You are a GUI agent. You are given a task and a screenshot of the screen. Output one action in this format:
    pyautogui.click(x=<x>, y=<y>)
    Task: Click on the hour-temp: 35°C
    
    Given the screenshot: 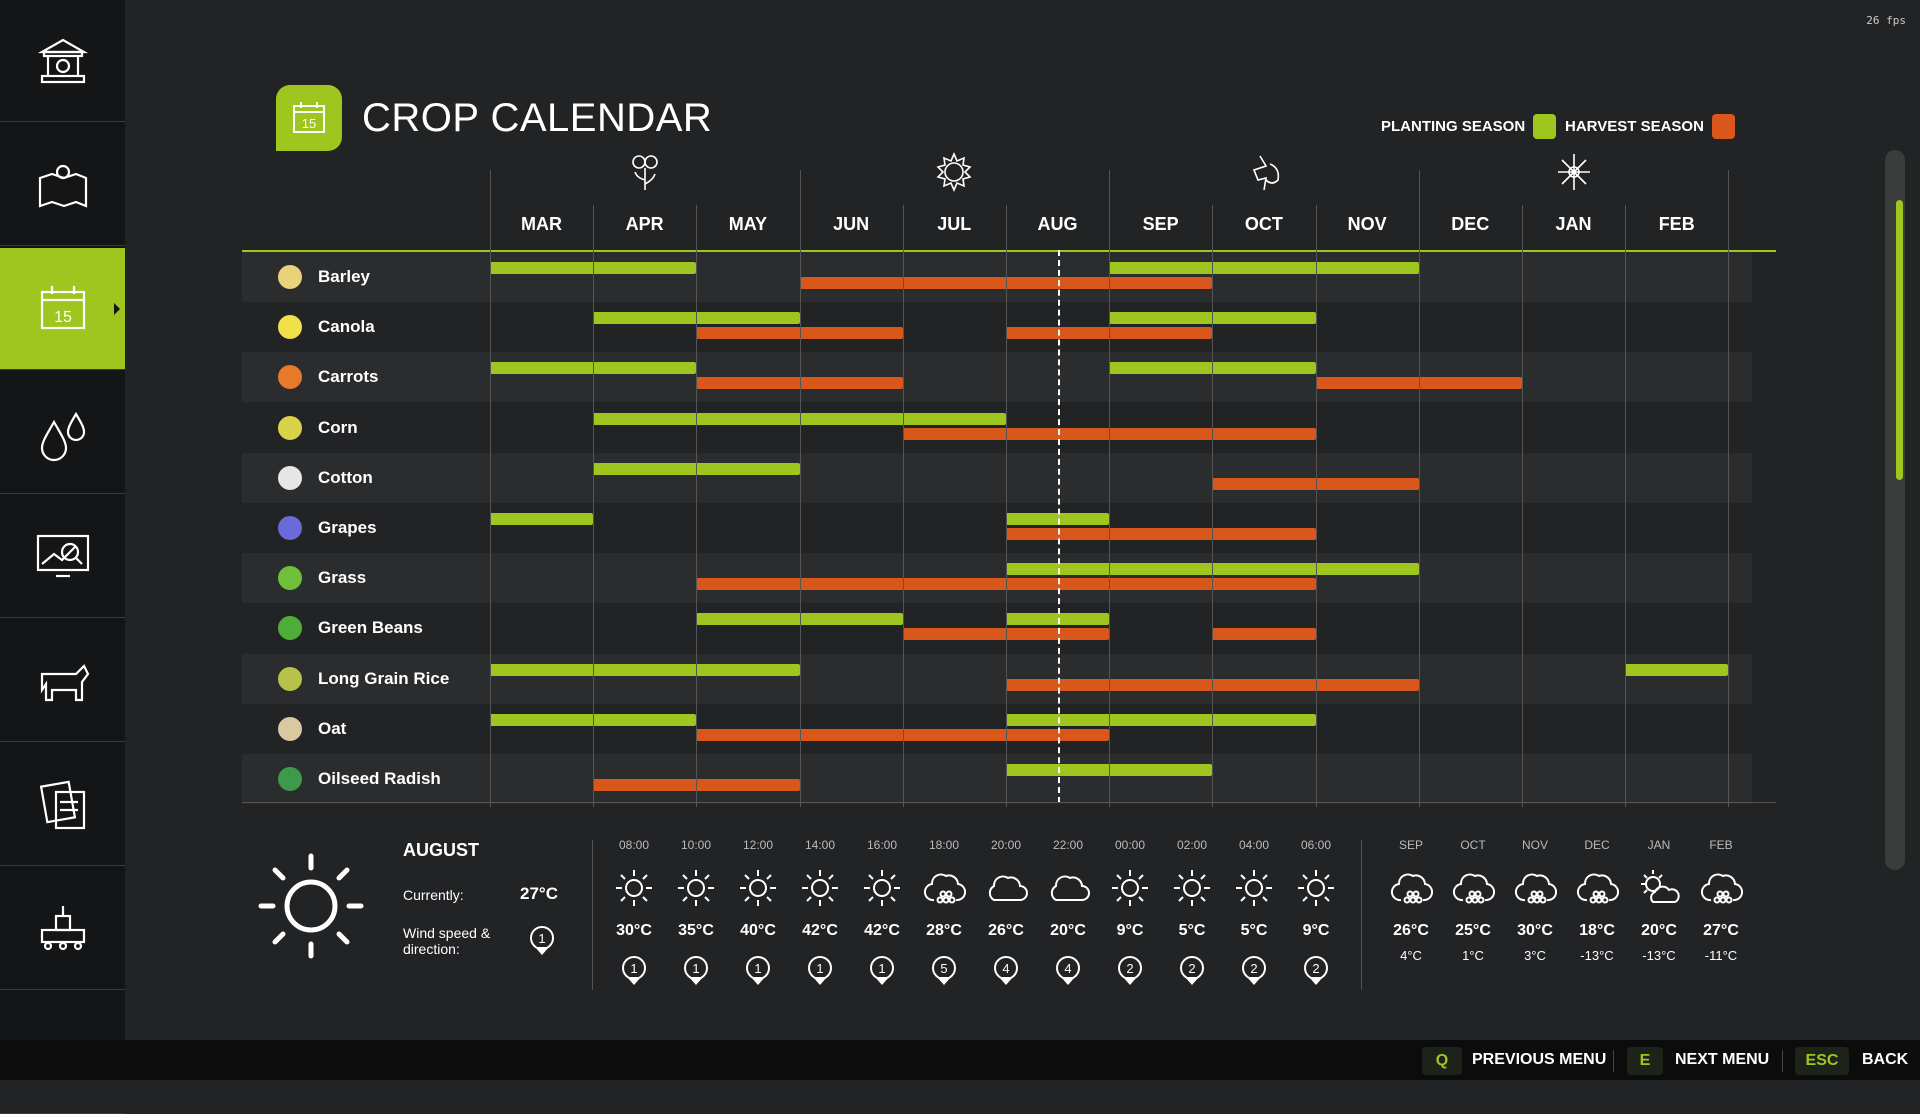 What is the action you would take?
    pyautogui.click(x=696, y=930)
    